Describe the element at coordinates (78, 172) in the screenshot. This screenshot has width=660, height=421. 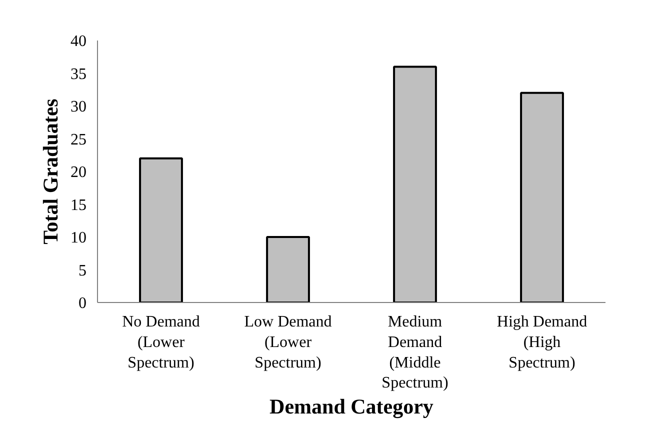
I see `y-tick-label: 20` at that location.